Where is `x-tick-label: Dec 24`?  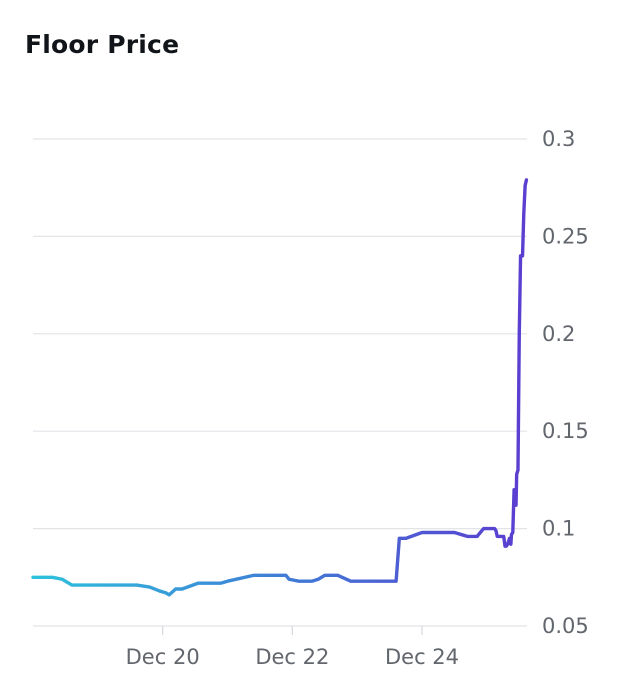 x-tick-label: Dec 24 is located at coordinates (422, 657).